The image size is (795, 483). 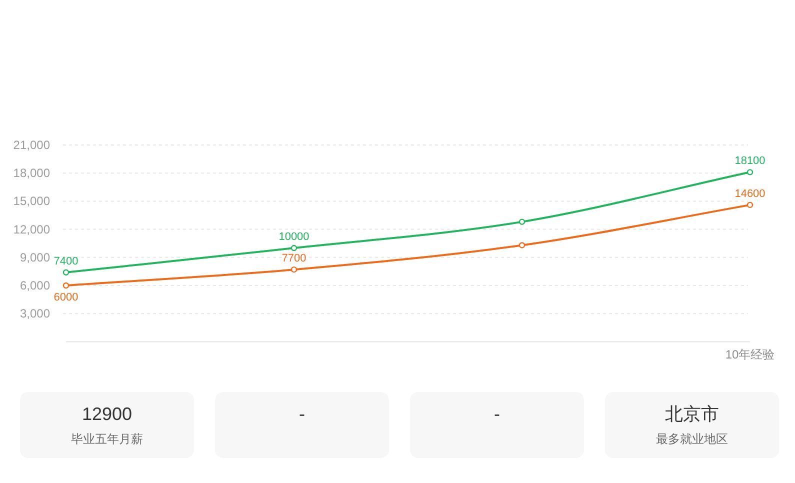 What do you see at coordinates (294, 237) in the screenshot?
I see `data-label: 10000` at bounding box center [294, 237].